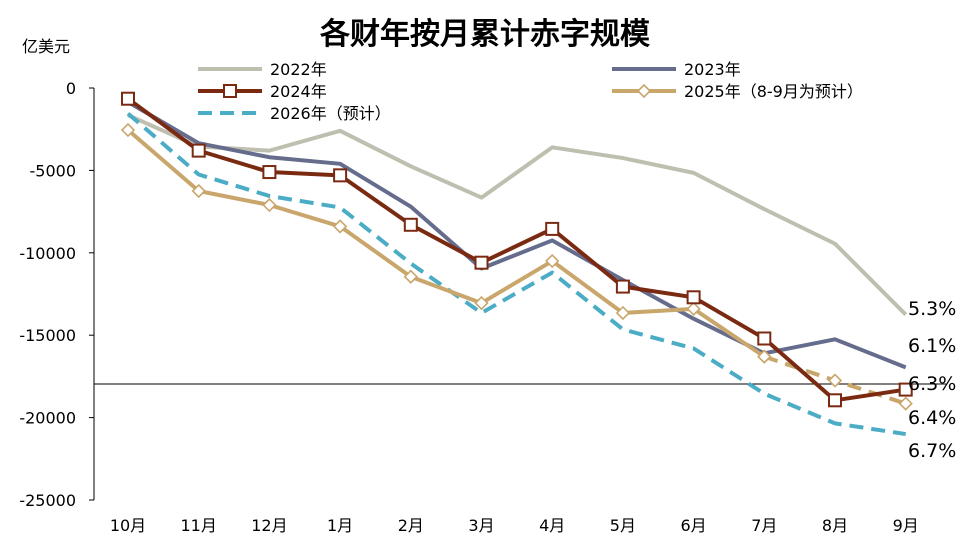 The height and width of the screenshot is (552, 971). Describe the element at coordinates (47, 335) in the screenshot. I see `y-tick-label: -15000` at that location.